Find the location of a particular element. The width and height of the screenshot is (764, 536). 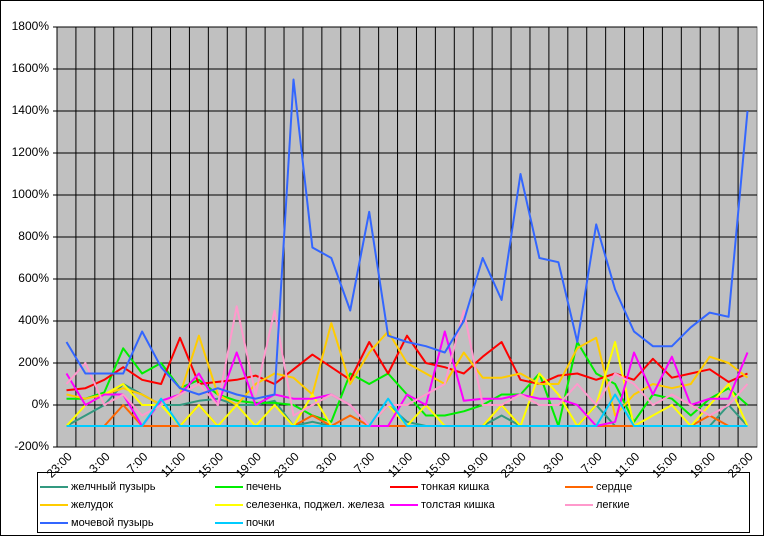

y-tick-label: 1000% is located at coordinates (31, 194).